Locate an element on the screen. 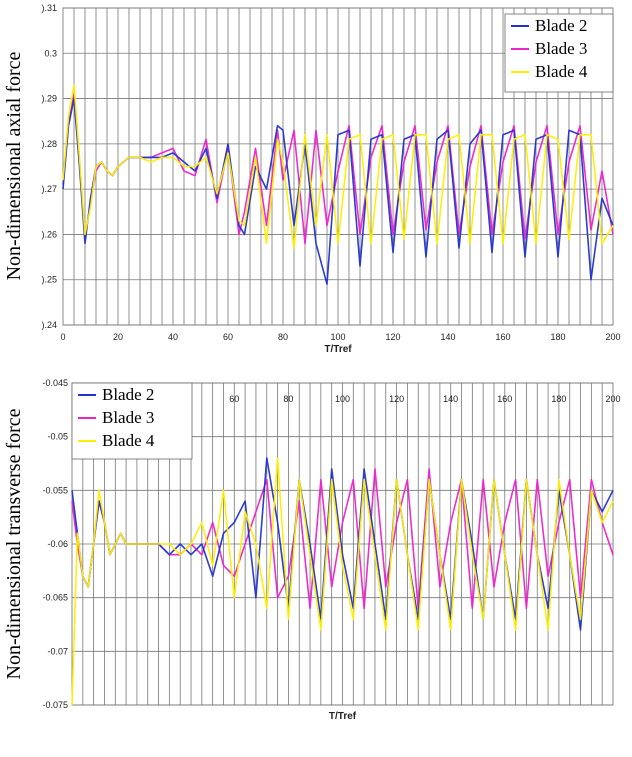  y-tick-label: ).27 is located at coordinates (49, 189).